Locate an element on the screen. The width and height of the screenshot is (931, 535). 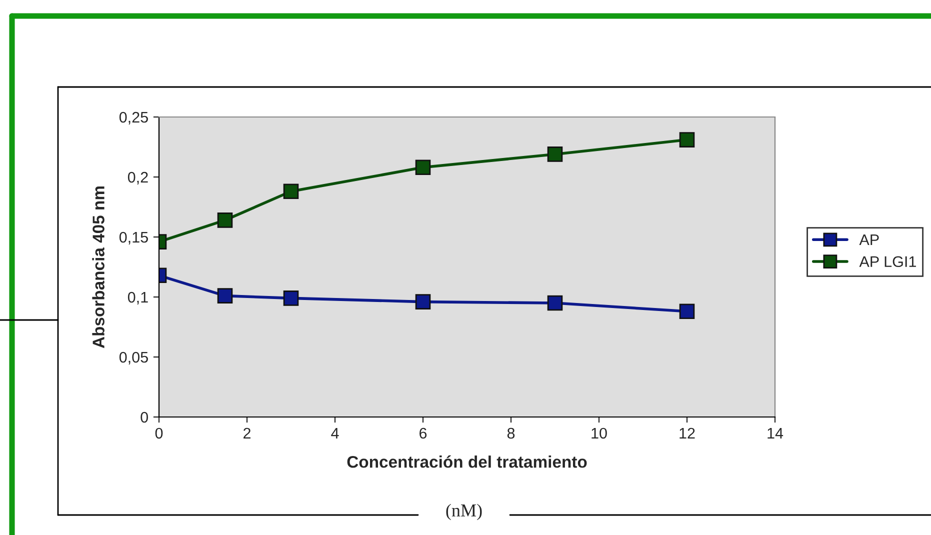
y-tick-label: 0,05 is located at coordinates (133, 358).